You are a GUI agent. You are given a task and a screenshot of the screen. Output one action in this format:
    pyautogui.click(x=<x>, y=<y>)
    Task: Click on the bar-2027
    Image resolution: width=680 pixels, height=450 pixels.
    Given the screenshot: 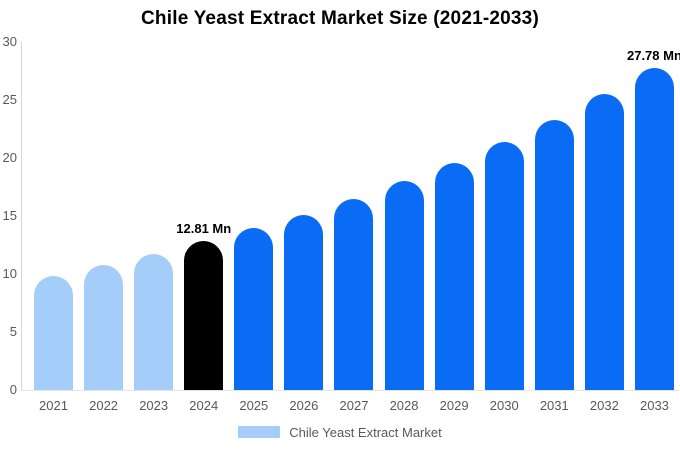 What is the action you would take?
    pyautogui.click(x=354, y=294)
    